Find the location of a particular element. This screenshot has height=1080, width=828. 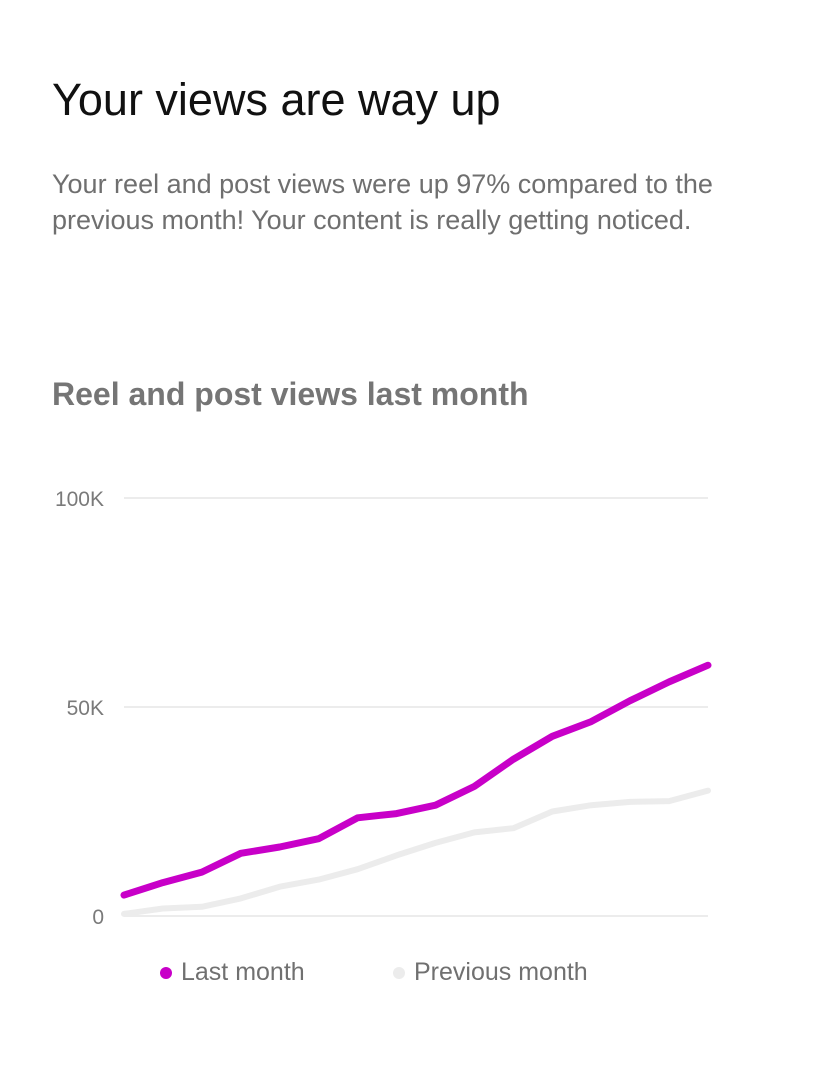

y-tick-label-50k: 50K is located at coordinates (85, 708).